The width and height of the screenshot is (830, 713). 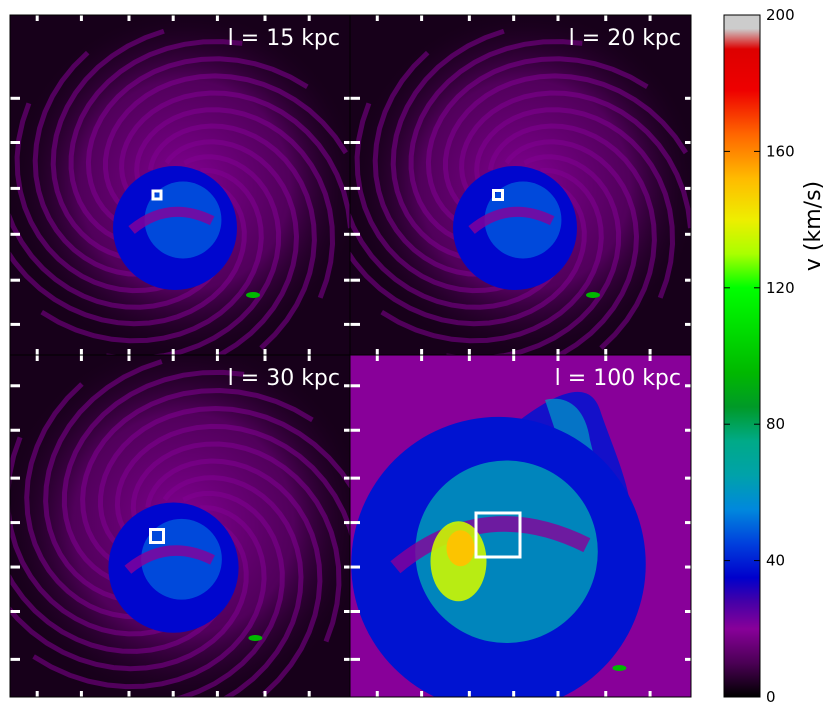 What do you see at coordinates (780, 151) in the screenshot?
I see `colorbar-tick-label: 160` at bounding box center [780, 151].